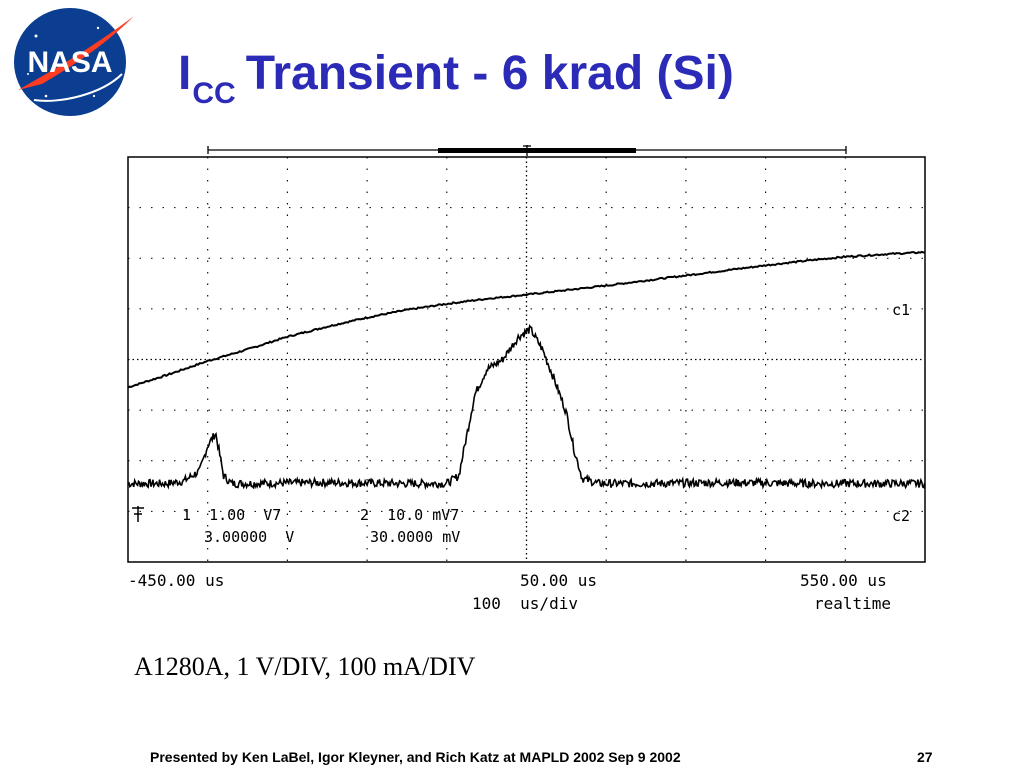 This screenshot has height=768, width=1024. Describe the element at coordinates (231, 515) in the screenshot. I see `channel1-settings: 1 1.00 V7` at that location.